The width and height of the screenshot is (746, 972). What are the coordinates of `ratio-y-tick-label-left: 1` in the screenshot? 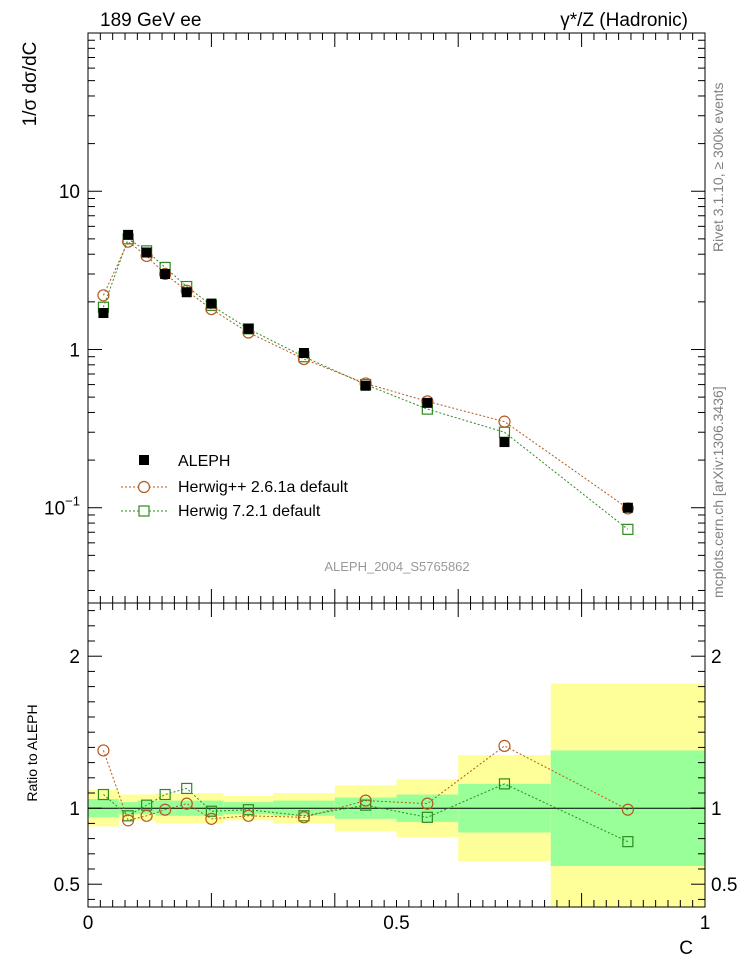 It's located at (74, 809).